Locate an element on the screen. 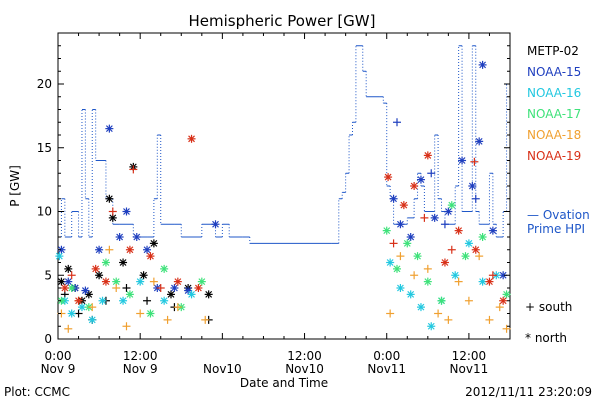 The height and width of the screenshot is (404, 600). chart-title: Hemispheric Power [GW] is located at coordinates (282, 21).